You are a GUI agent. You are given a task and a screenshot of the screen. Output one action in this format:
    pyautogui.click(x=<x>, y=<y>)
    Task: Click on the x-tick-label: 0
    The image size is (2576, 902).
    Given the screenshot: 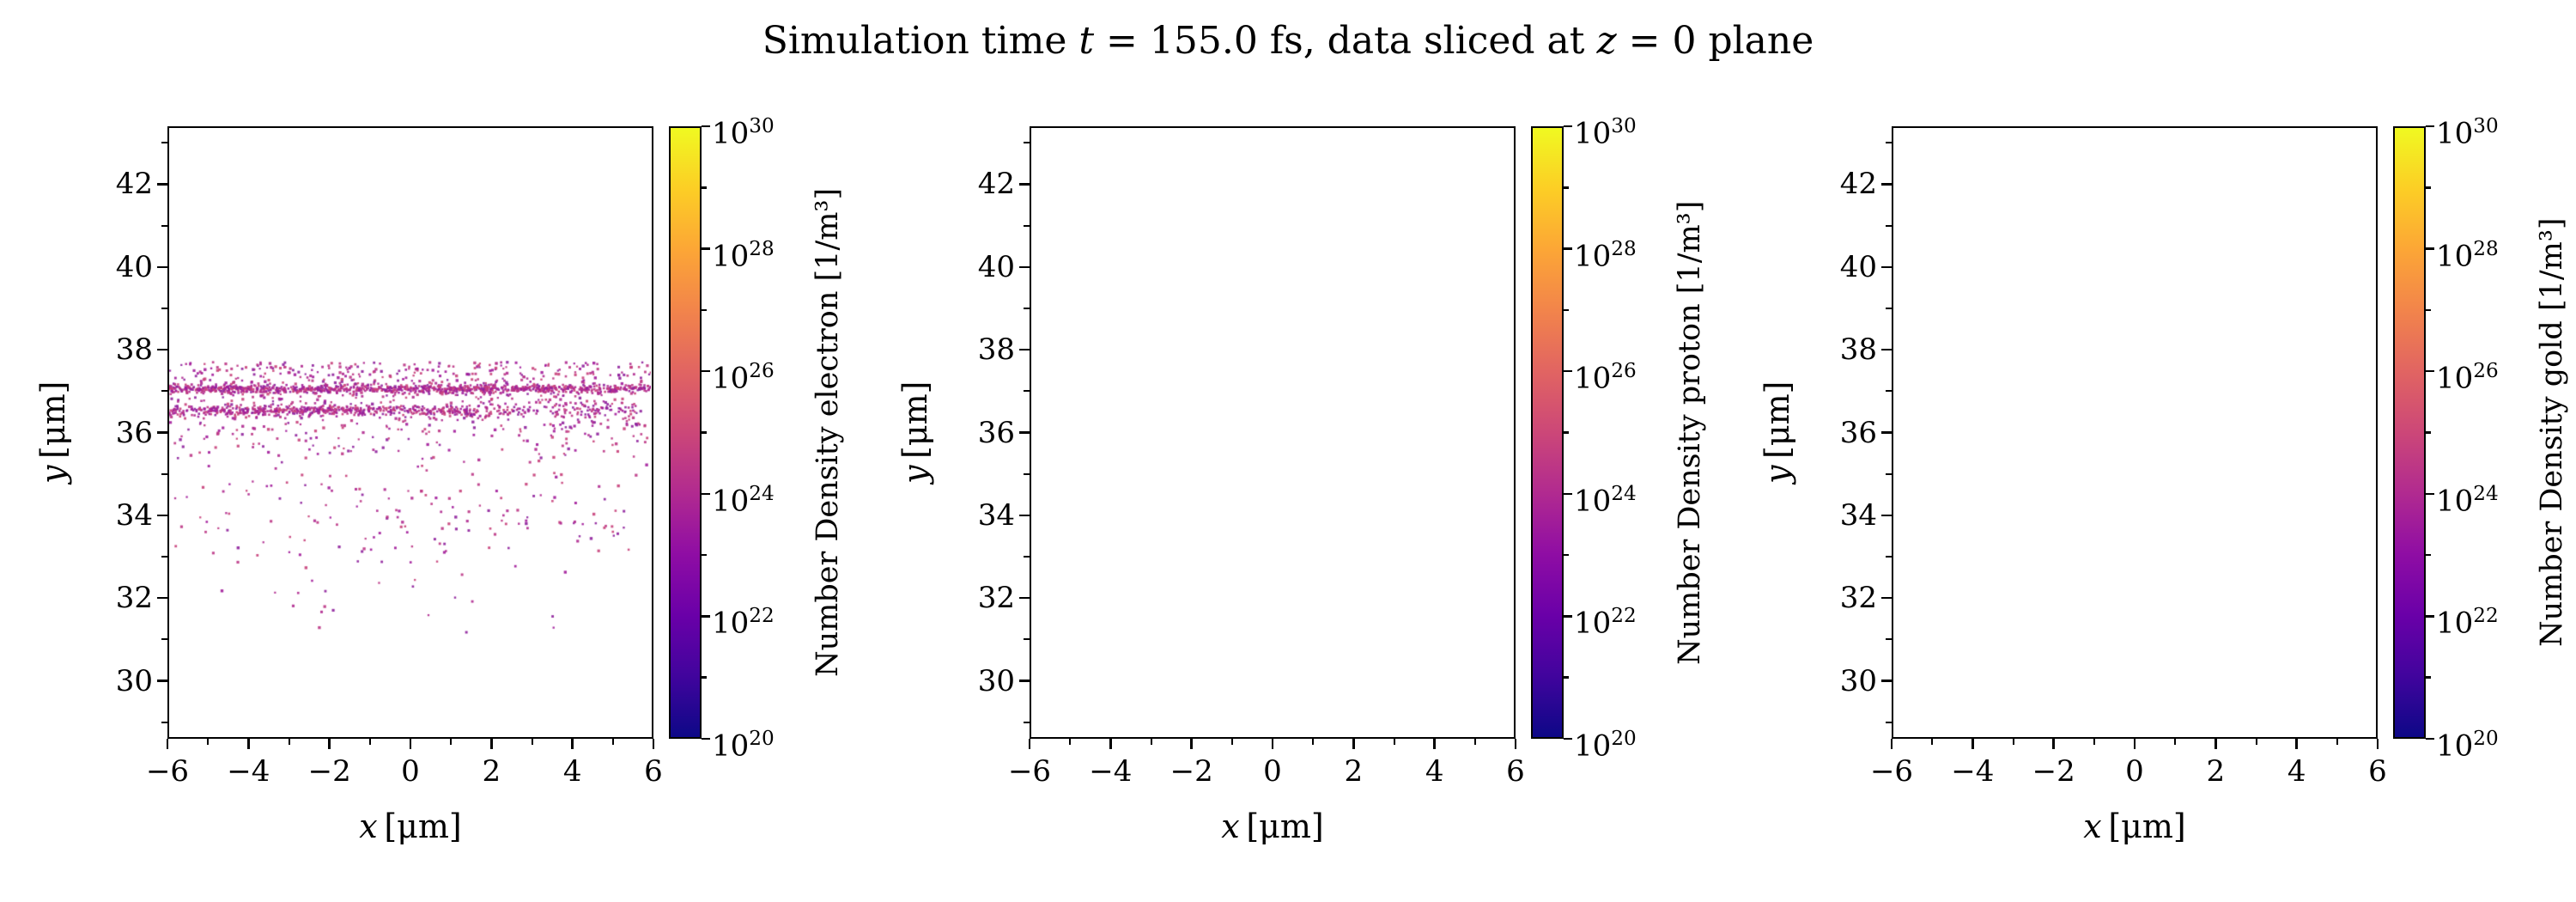 What is the action you would take?
    pyautogui.click(x=410, y=771)
    